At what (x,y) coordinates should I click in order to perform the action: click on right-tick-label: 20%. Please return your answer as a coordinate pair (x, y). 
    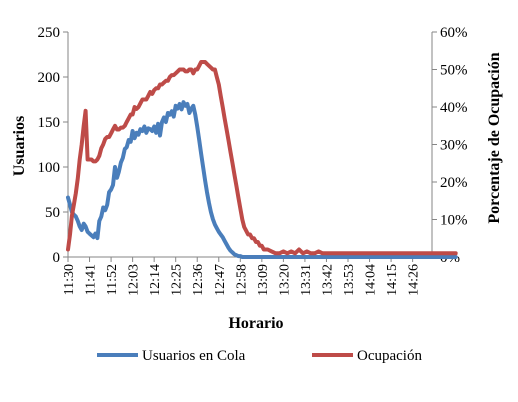
    Looking at the image, I should click on (454, 183).